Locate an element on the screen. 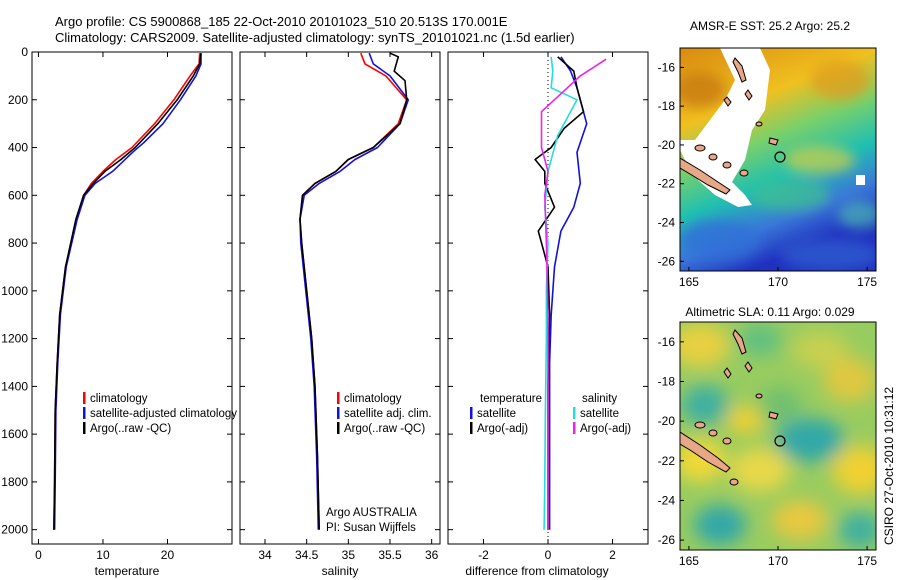  x-tick-label: 20 is located at coordinates (168, 555).